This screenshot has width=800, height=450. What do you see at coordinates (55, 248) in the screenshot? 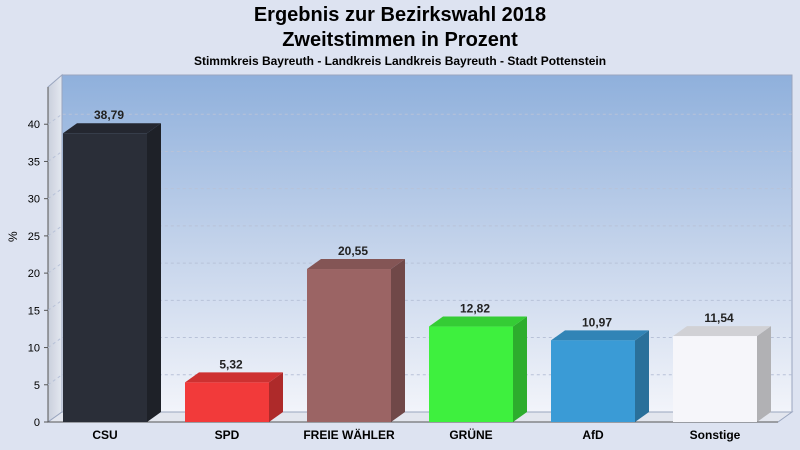
I see `plot-left-wall` at bounding box center [55, 248].